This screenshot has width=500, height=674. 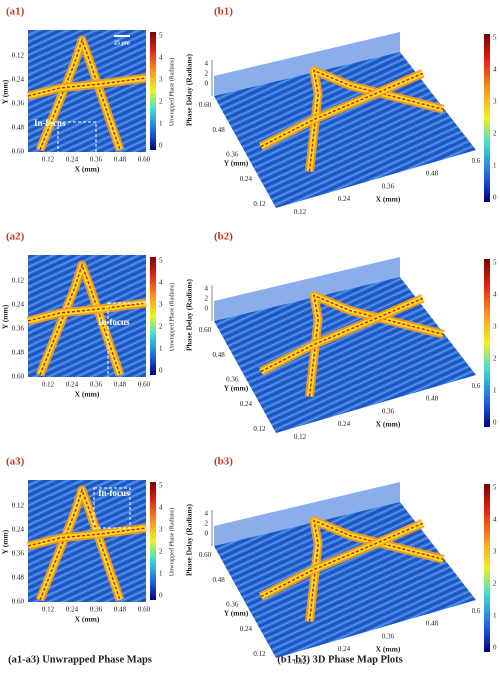 I want to click on z-tick-label: 4, so click(x=207, y=289).